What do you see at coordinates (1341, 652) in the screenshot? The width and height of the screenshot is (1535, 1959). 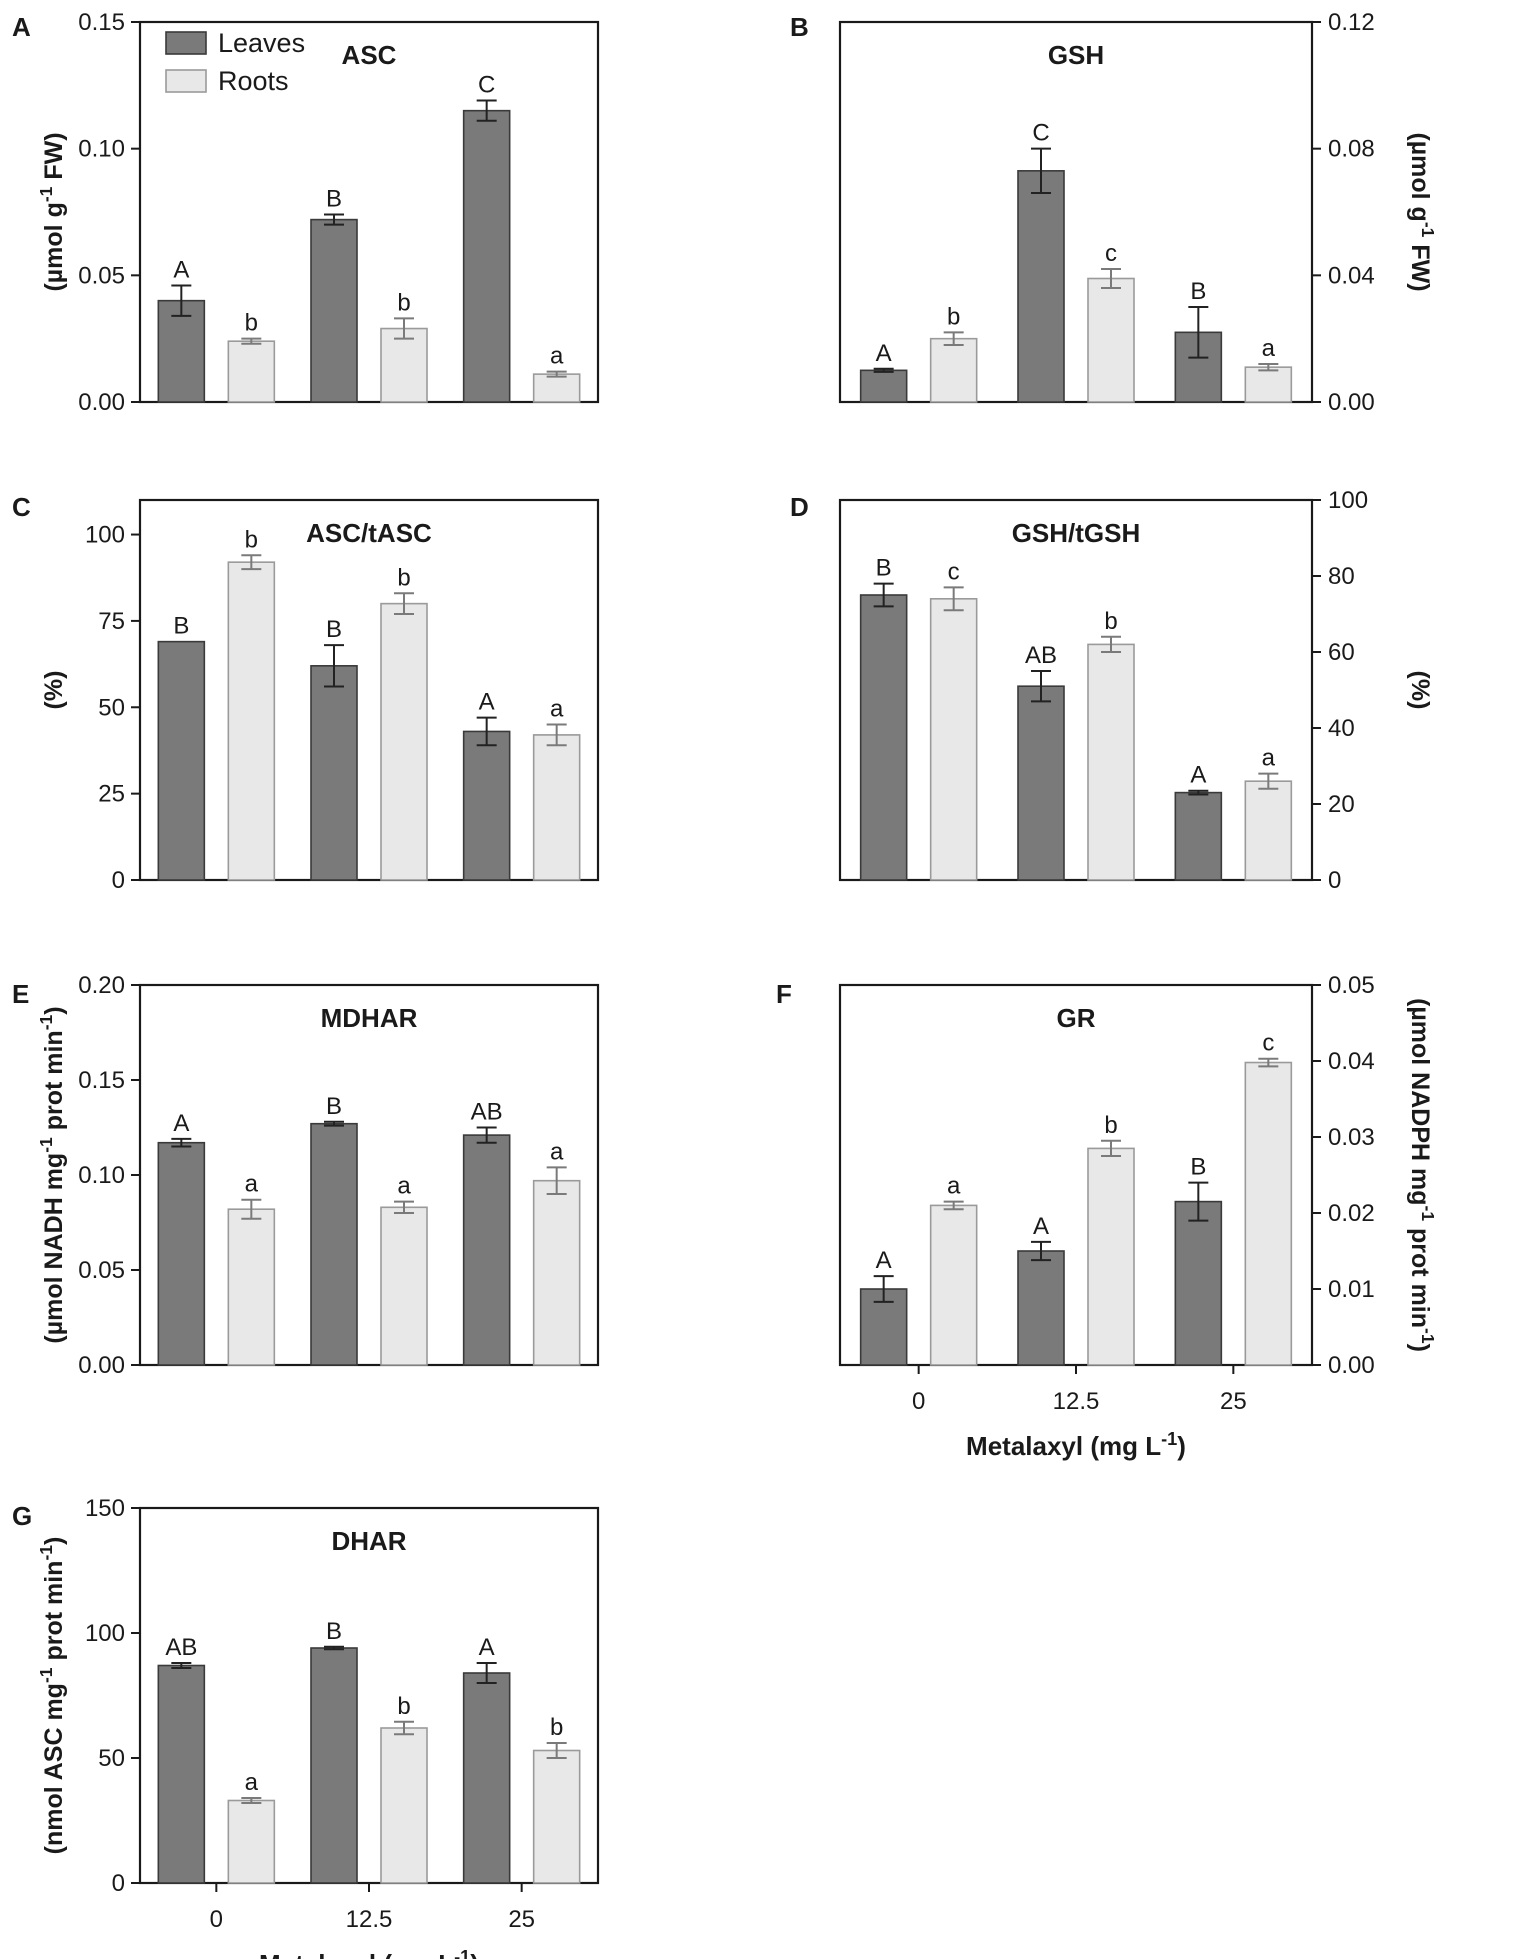 I see `y-tick-label: 60` at bounding box center [1341, 652].